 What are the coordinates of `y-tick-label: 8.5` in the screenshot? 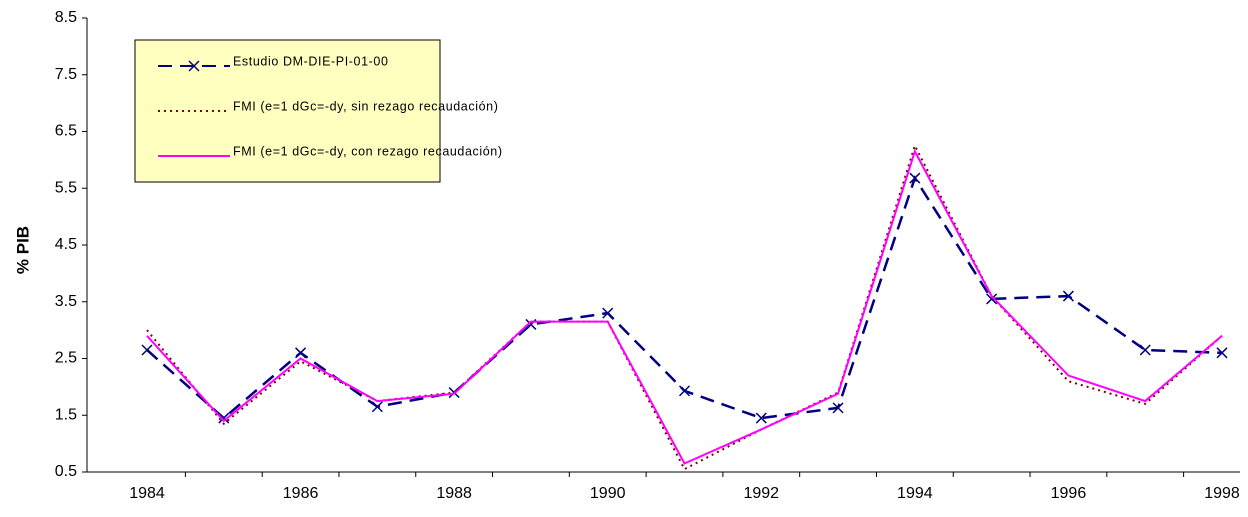 It's located at (66, 17).